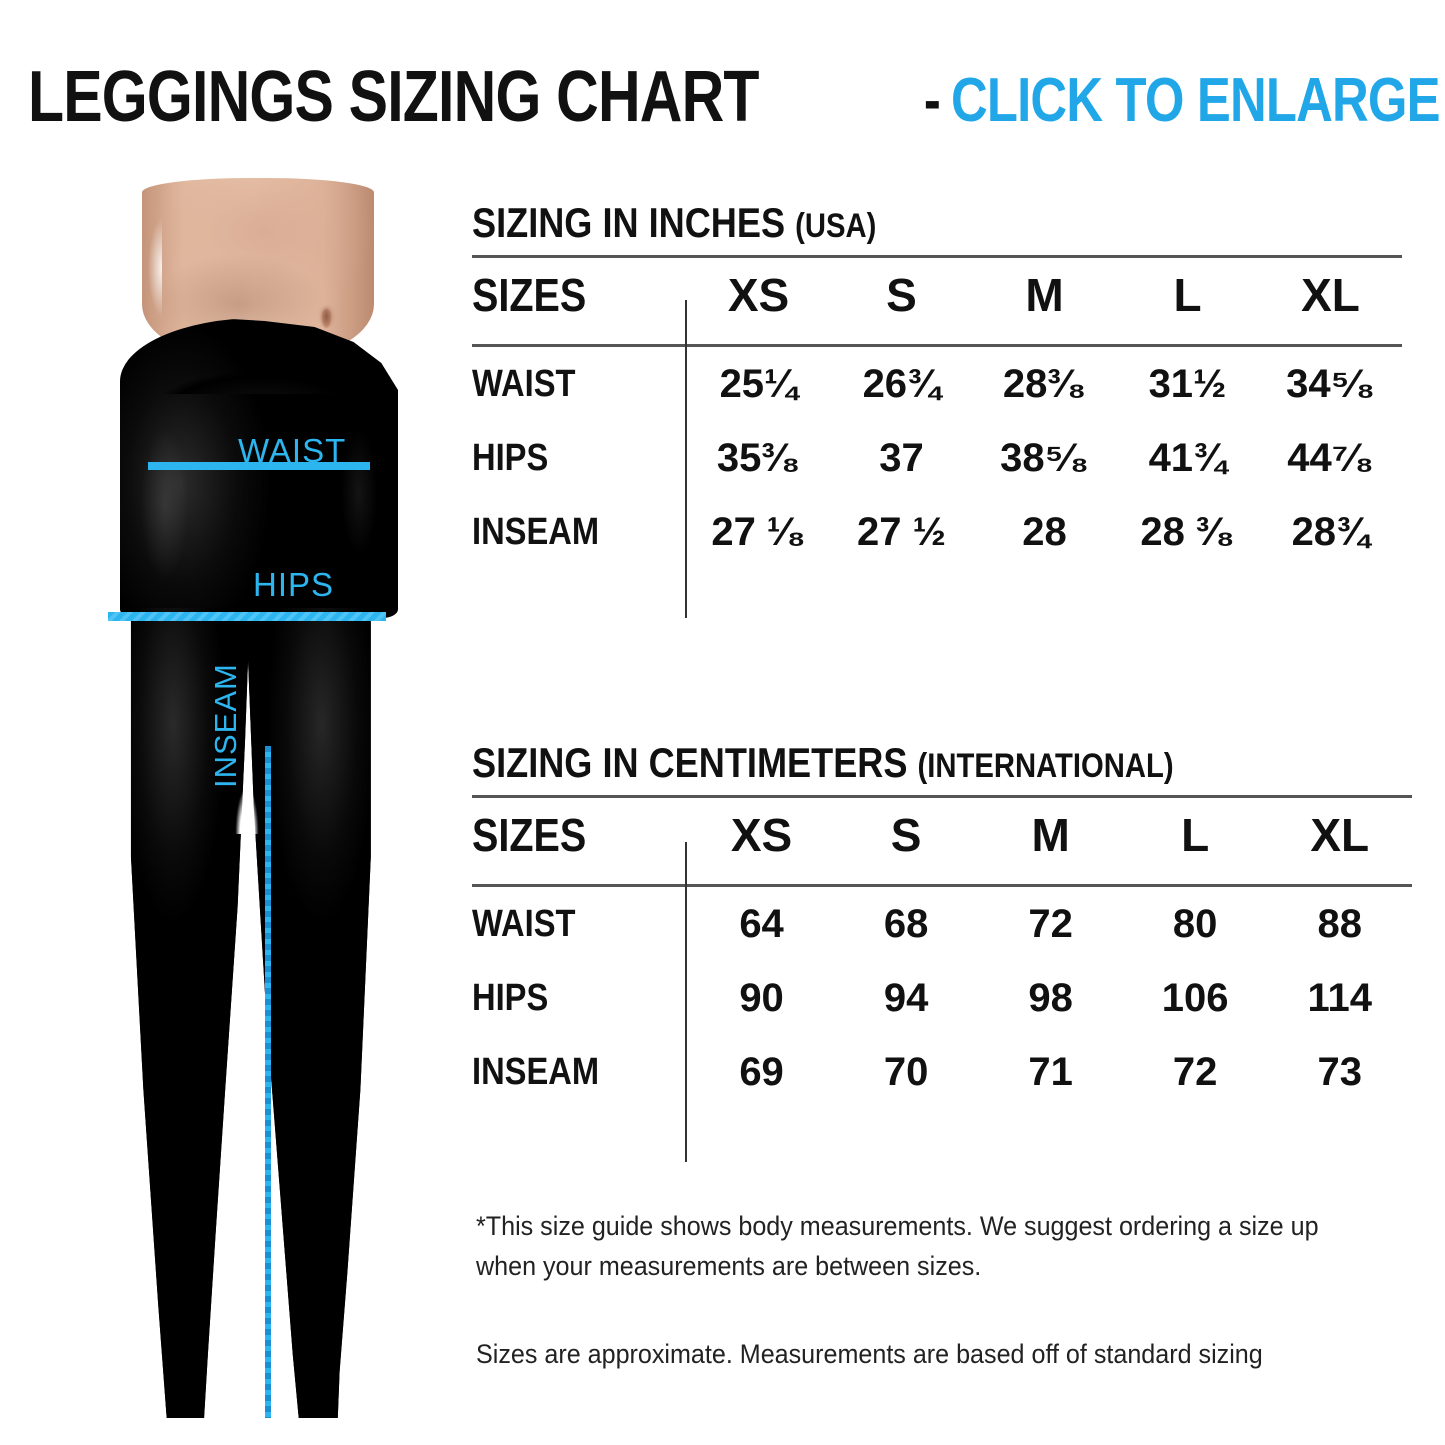  Describe the element at coordinates (906, 1072) in the screenshot. I see `cell-inseam-s-cm: 70` at that location.